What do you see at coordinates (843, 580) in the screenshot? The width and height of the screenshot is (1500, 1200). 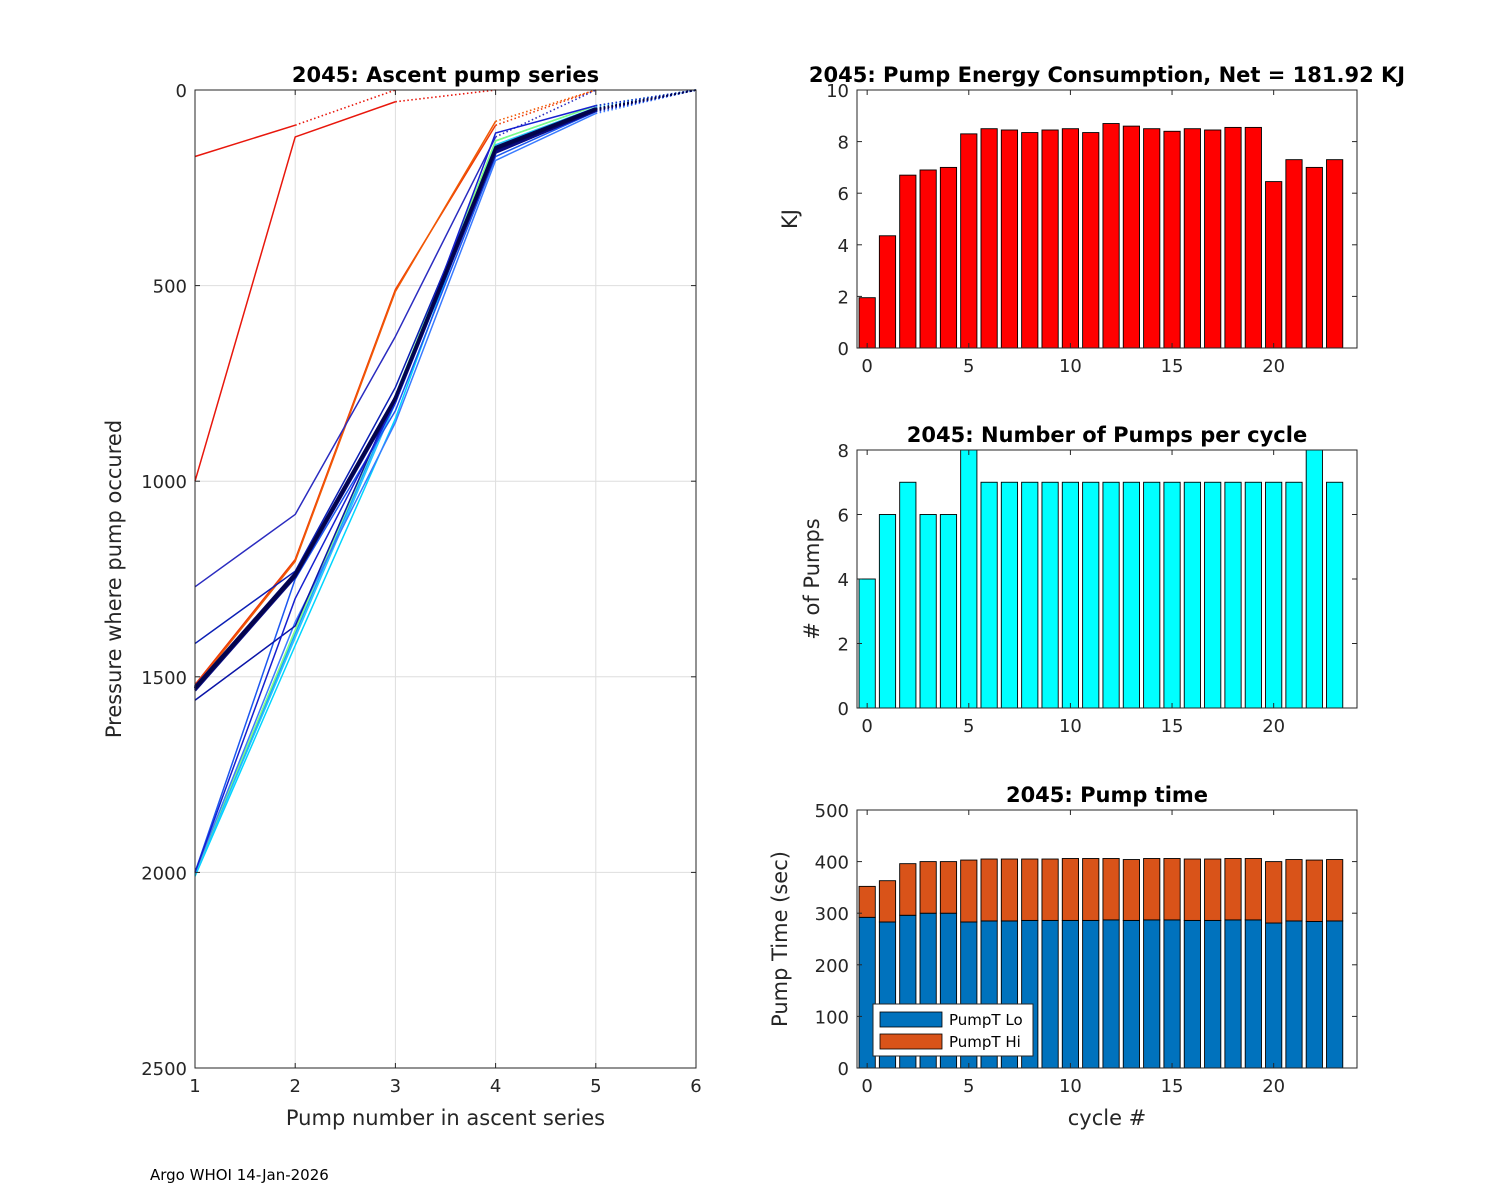 I see `pumps-y-tick-label: 4` at bounding box center [843, 580].